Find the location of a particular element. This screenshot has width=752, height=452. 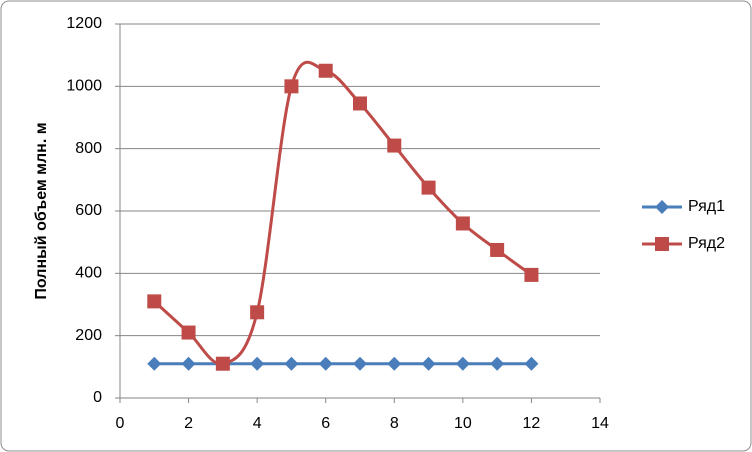

y-tick-label: 200 is located at coordinates (88, 335).